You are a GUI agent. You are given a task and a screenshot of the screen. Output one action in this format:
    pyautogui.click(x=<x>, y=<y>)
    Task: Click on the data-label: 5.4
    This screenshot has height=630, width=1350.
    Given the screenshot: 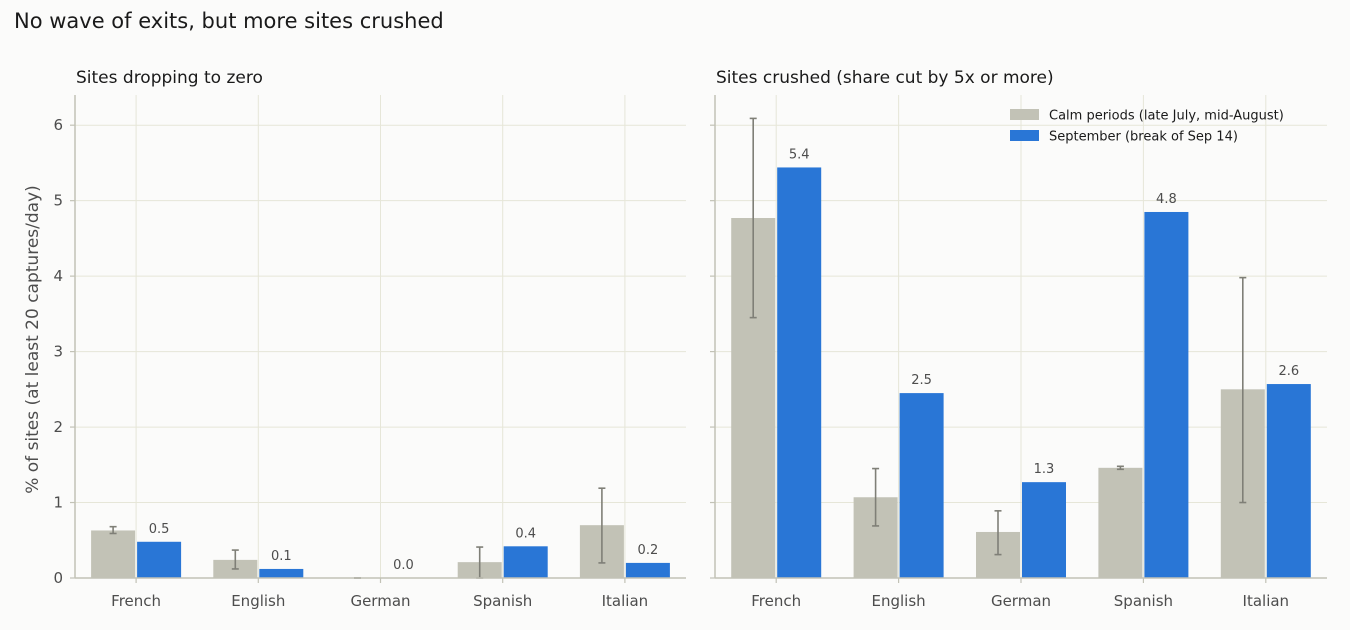 What is the action you would take?
    pyautogui.click(x=799, y=154)
    